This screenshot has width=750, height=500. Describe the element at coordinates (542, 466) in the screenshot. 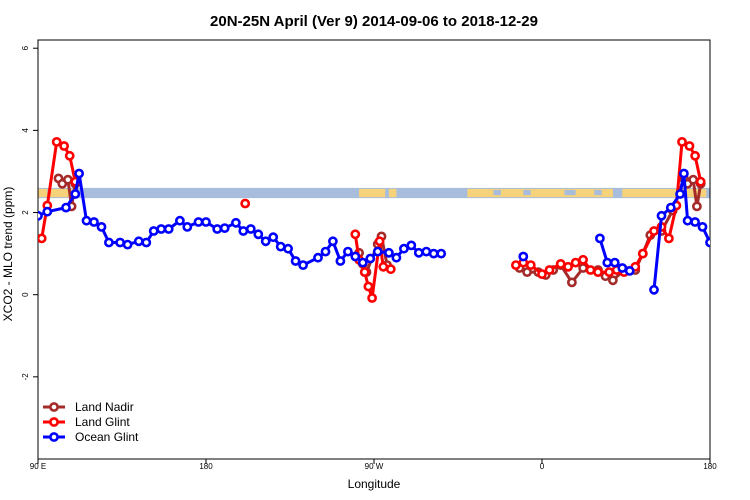

I see `x-tick-label: 0` at that location.